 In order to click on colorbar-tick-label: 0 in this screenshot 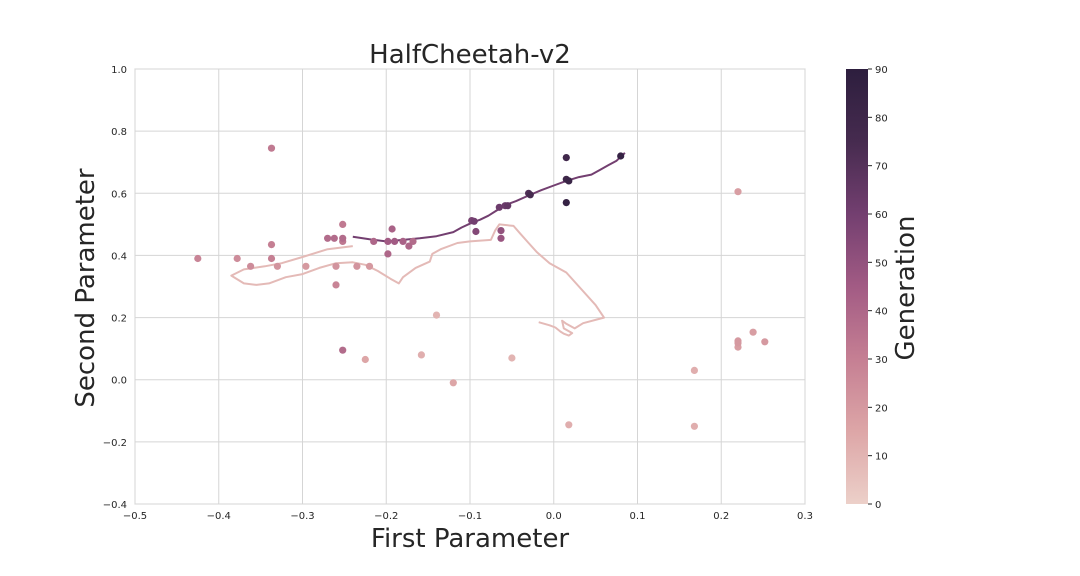, I will do `click(878, 505)`.